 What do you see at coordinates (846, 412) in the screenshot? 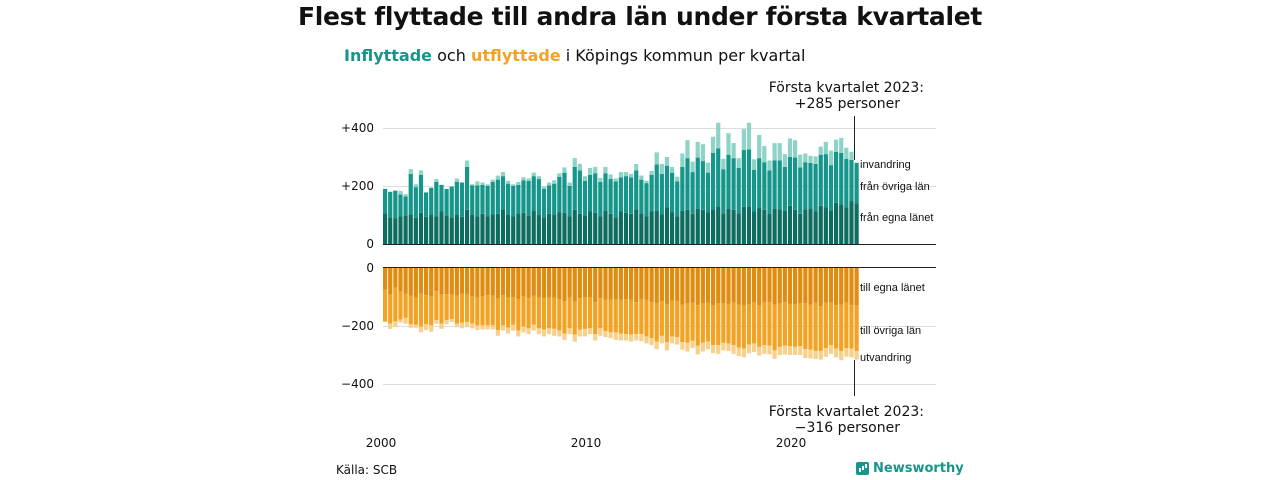
I see `annotation-bottom-line1: Första kvartalet 2023:` at bounding box center [846, 412].